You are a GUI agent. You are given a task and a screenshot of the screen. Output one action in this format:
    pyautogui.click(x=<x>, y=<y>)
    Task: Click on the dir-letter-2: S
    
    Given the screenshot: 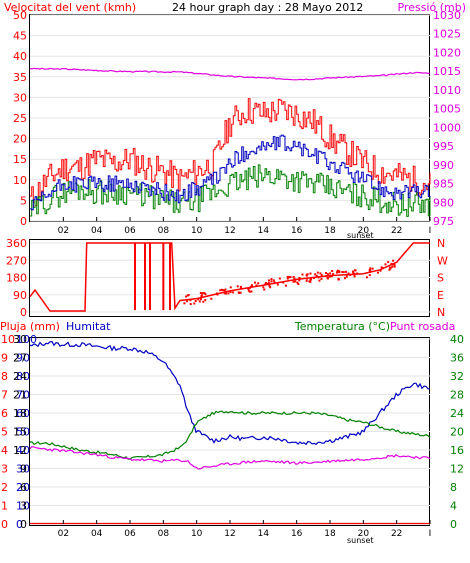 What is the action you would take?
    pyautogui.click(x=440, y=278)
    